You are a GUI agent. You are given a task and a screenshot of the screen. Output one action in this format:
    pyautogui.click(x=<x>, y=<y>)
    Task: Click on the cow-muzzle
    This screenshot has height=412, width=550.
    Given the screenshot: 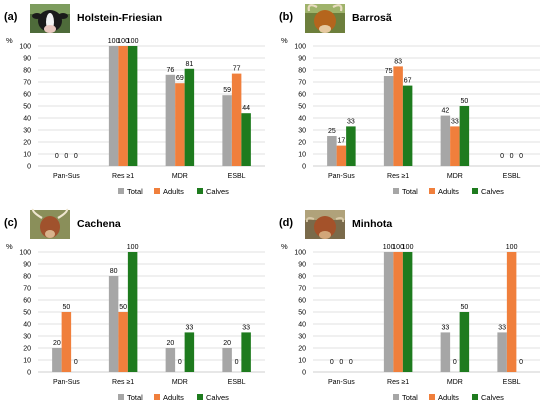 What is the action you would take?
    pyautogui.click(x=325, y=235)
    